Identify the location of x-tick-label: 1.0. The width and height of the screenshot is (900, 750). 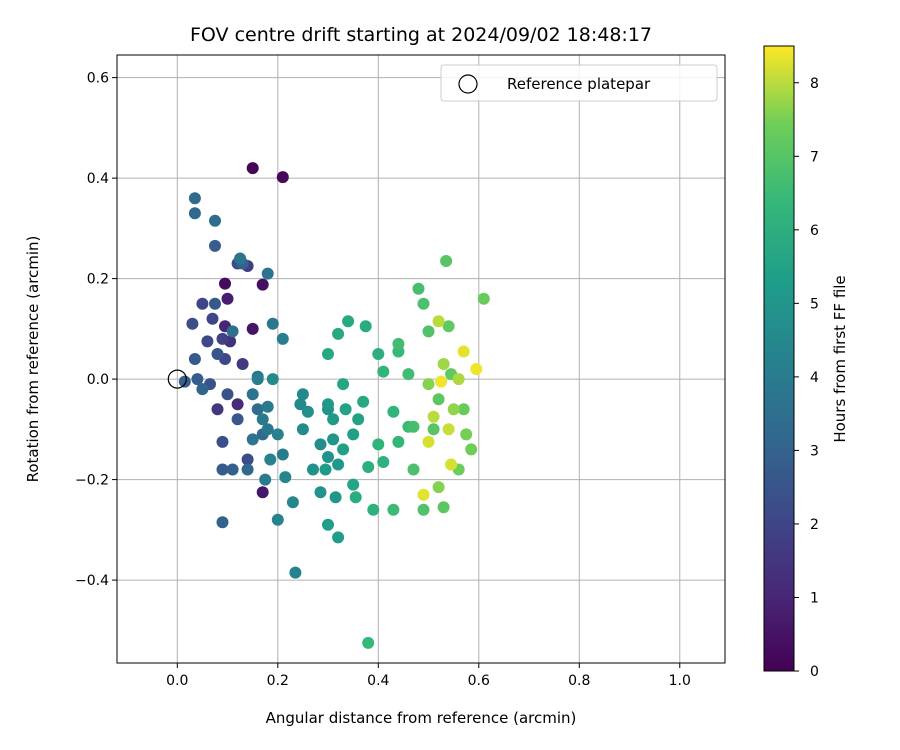
(680, 681).